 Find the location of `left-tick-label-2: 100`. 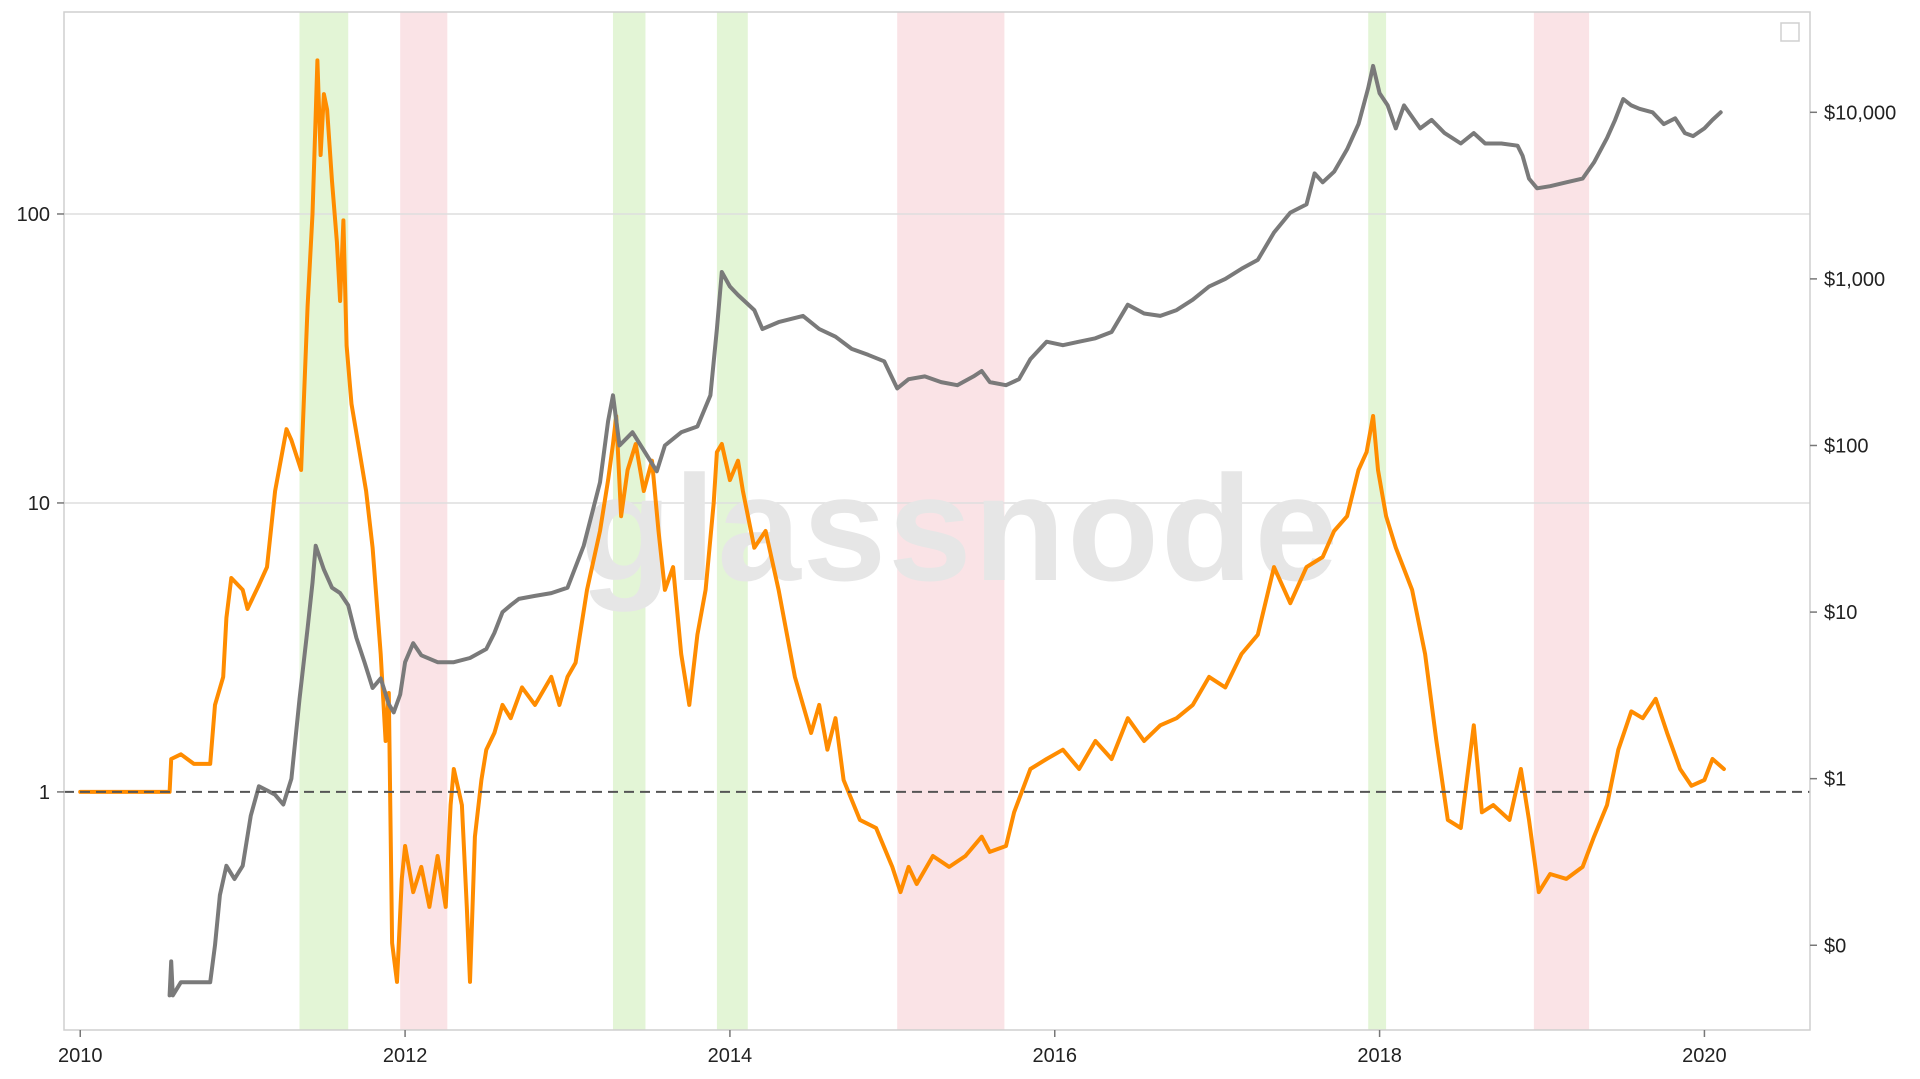

left-tick-label-2: 100 is located at coordinates (33, 215).